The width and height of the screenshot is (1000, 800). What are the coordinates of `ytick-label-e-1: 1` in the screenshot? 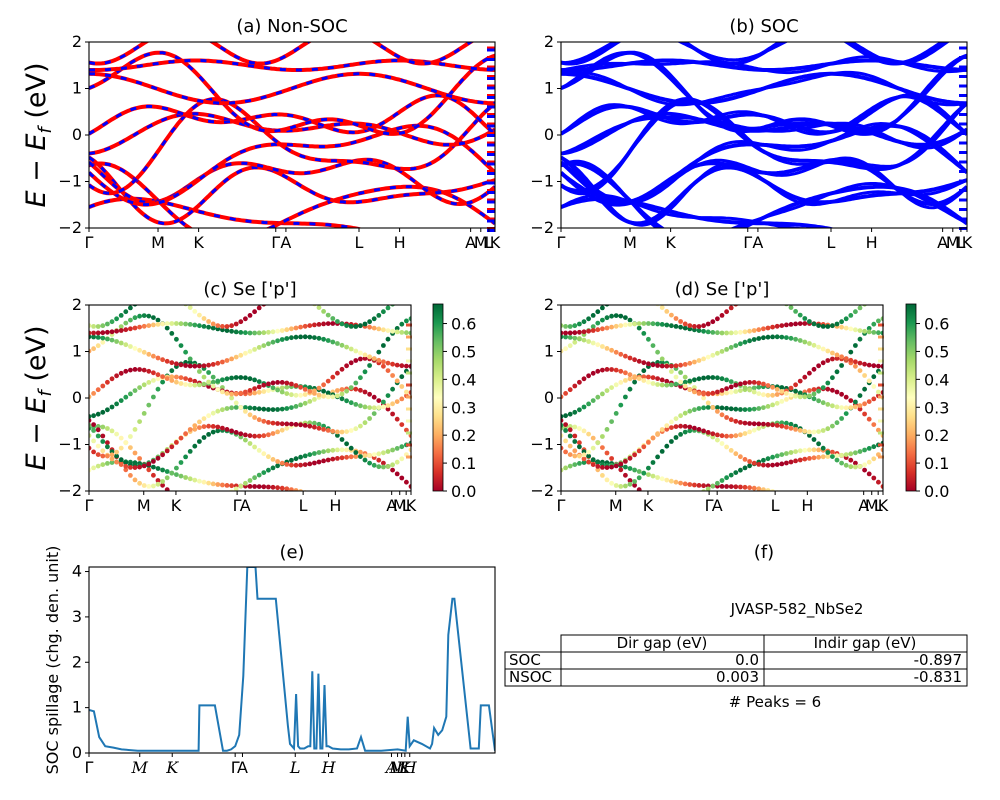 It's located at (77, 707).